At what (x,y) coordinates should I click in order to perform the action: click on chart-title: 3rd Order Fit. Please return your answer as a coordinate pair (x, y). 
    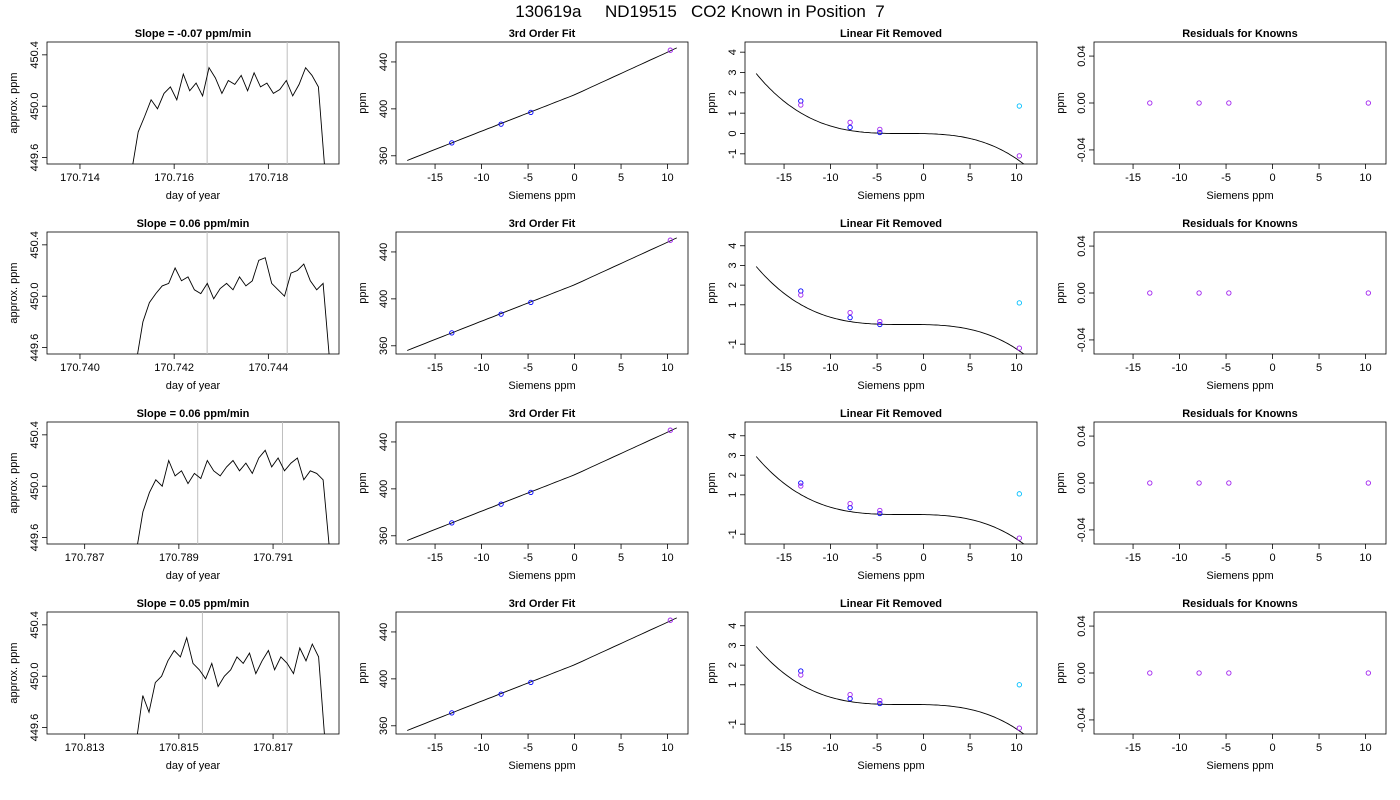
    Looking at the image, I should click on (542, 34).